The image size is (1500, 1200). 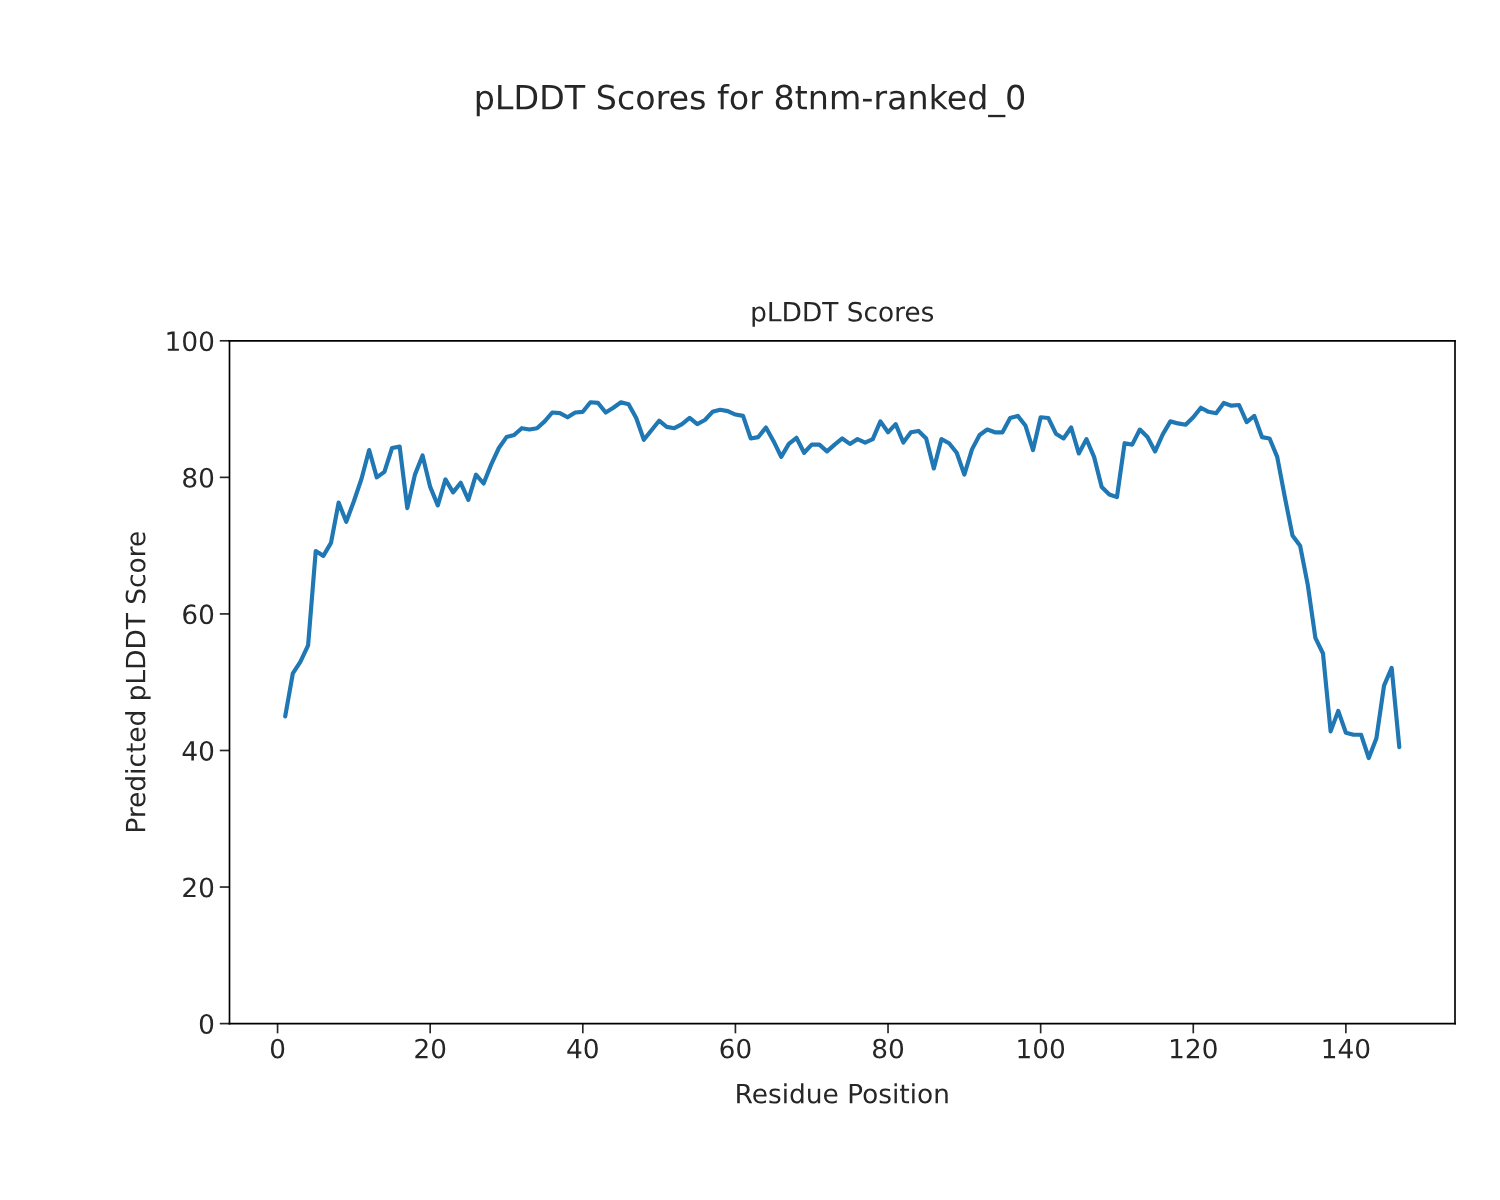 I want to click on x-tick-label: 120, so click(x=1193, y=1048).